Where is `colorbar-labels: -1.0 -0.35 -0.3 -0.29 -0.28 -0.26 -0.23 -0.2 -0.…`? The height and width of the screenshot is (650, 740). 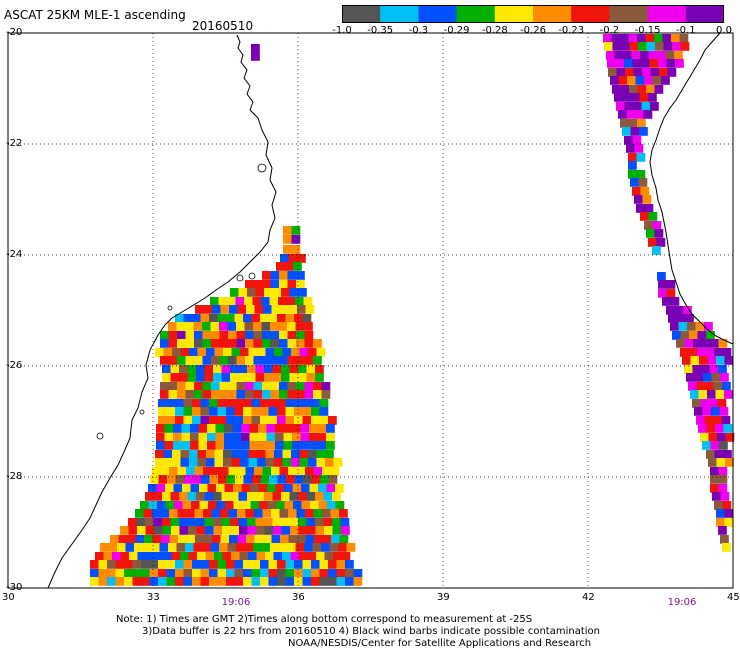
colorbar-labels: -1.0 -0.35 -0.3 -0.29 -0.28 -0.26 -0.23 -0.2 -0.… is located at coordinates (370, 32).